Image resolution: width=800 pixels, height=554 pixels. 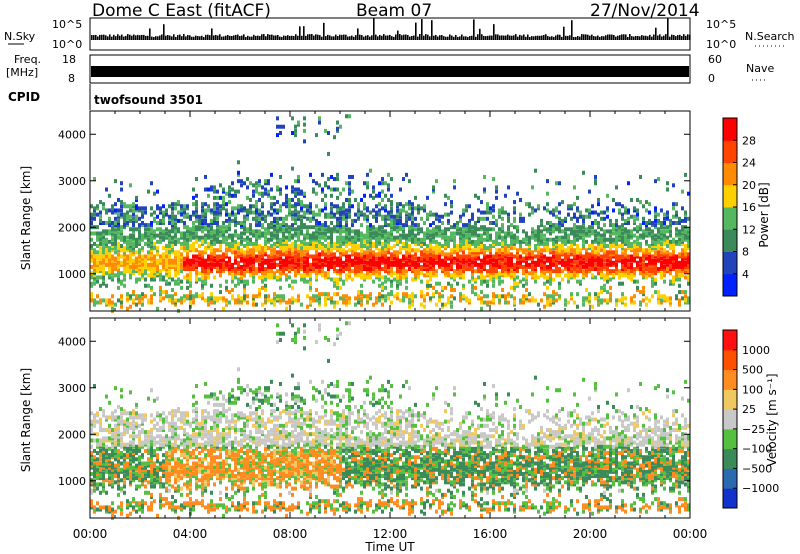 I want to click on nsky-tick-bottom: 10^0, so click(x=67, y=44).